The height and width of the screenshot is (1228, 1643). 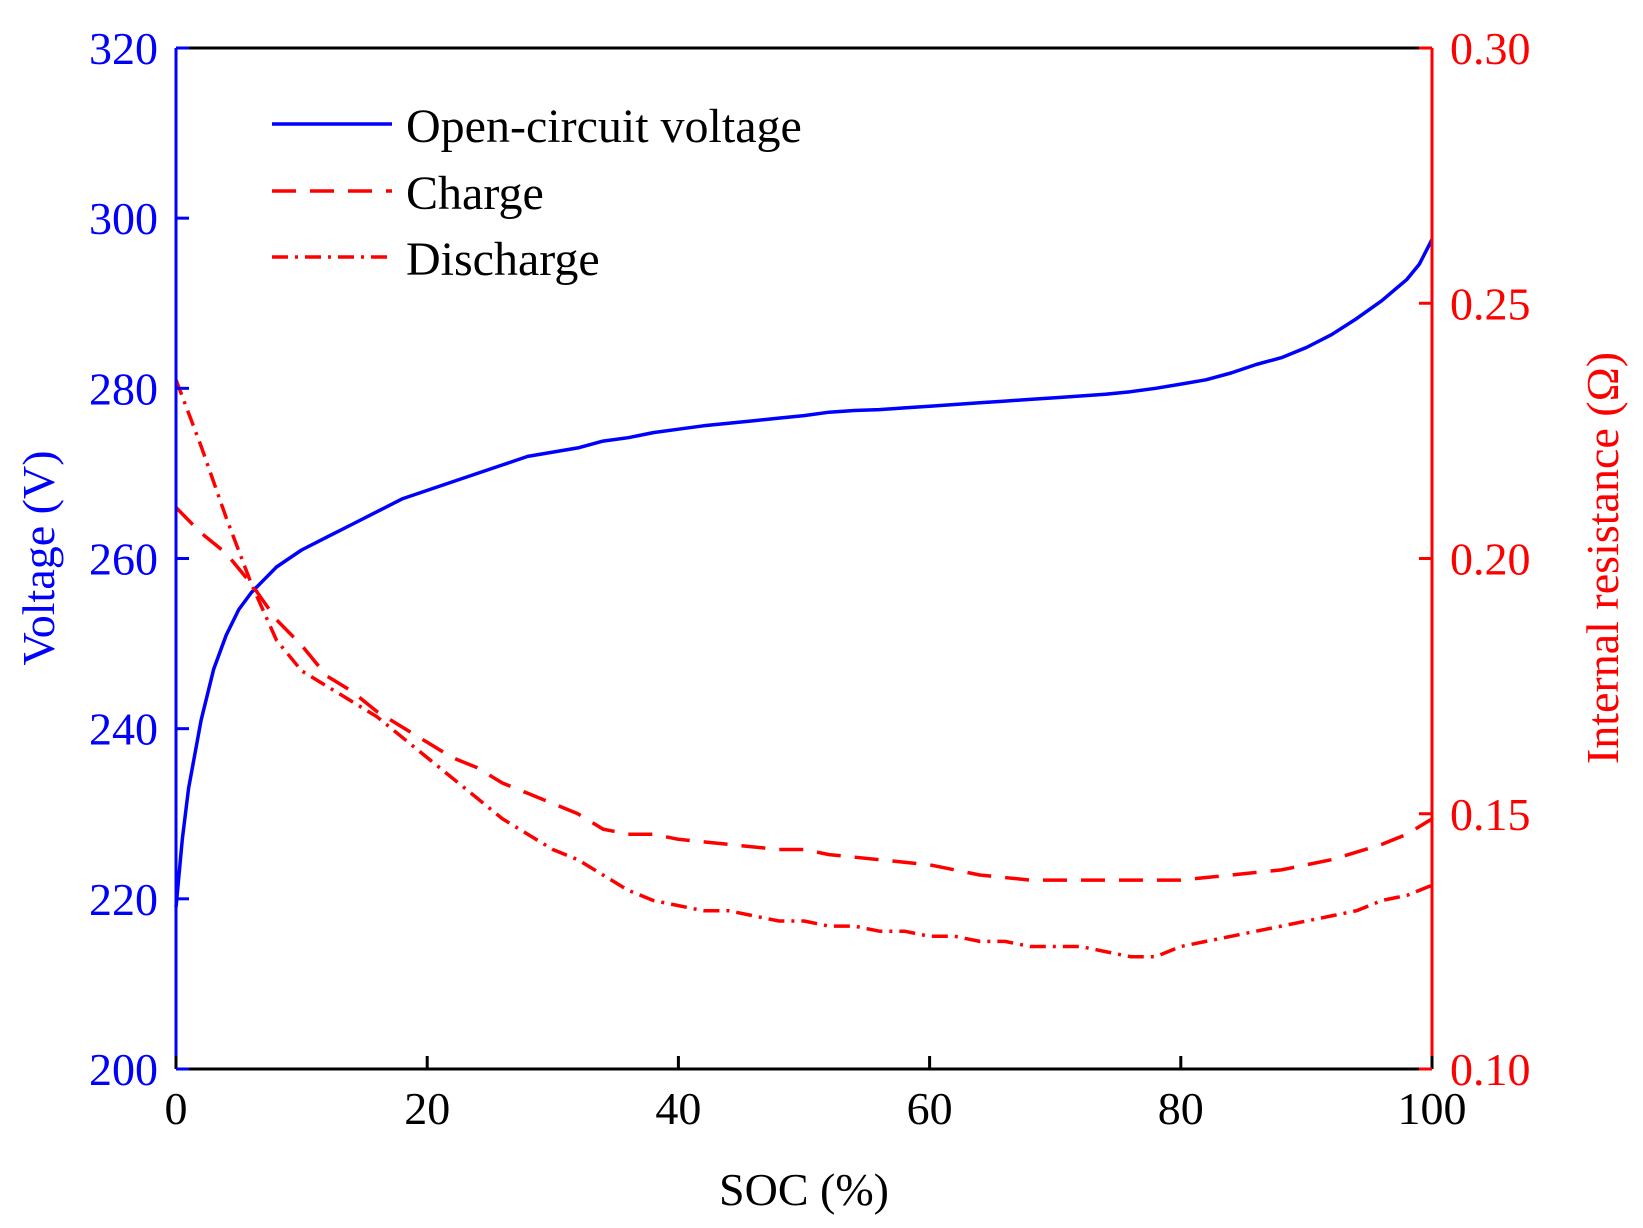 What do you see at coordinates (38, 557) in the screenshot?
I see `left-y-axis-title: Voltage (V)` at bounding box center [38, 557].